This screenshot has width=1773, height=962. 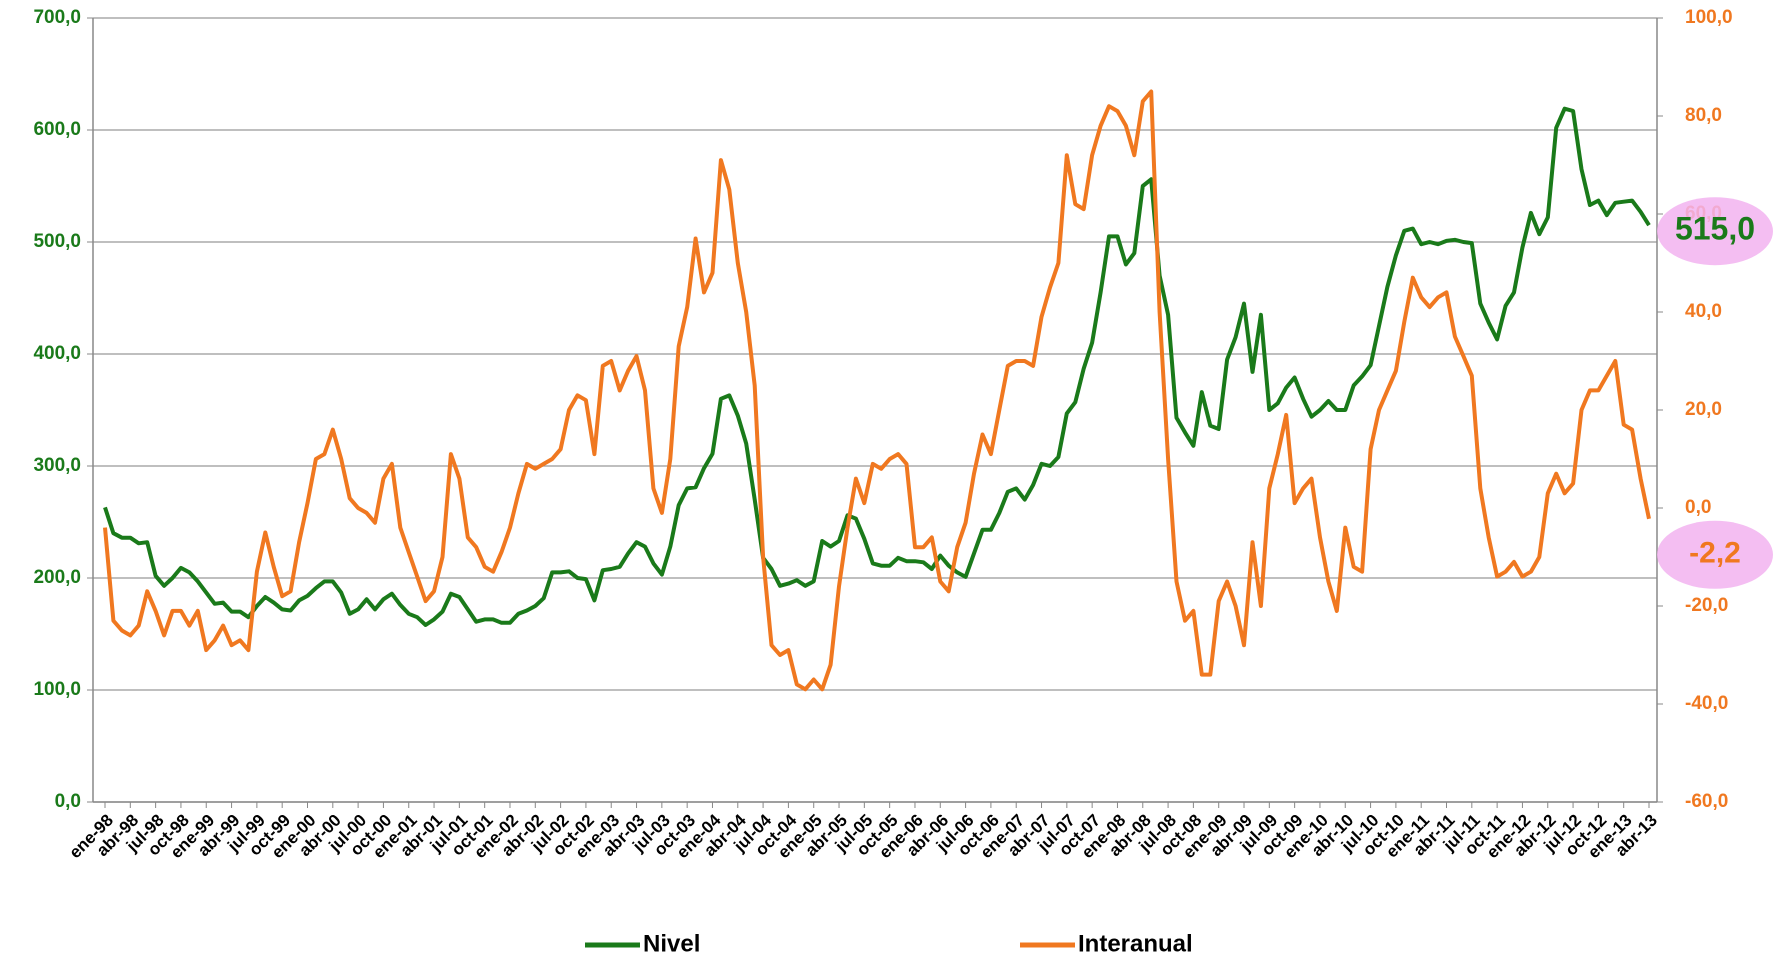 I want to click on y2-tick-label: -60,0, so click(x=1706, y=801).